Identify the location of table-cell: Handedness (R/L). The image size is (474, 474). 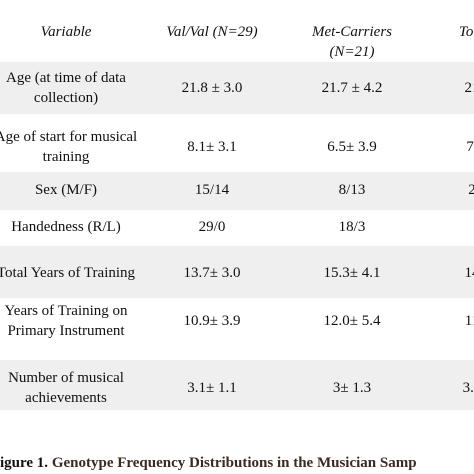
(66, 227).